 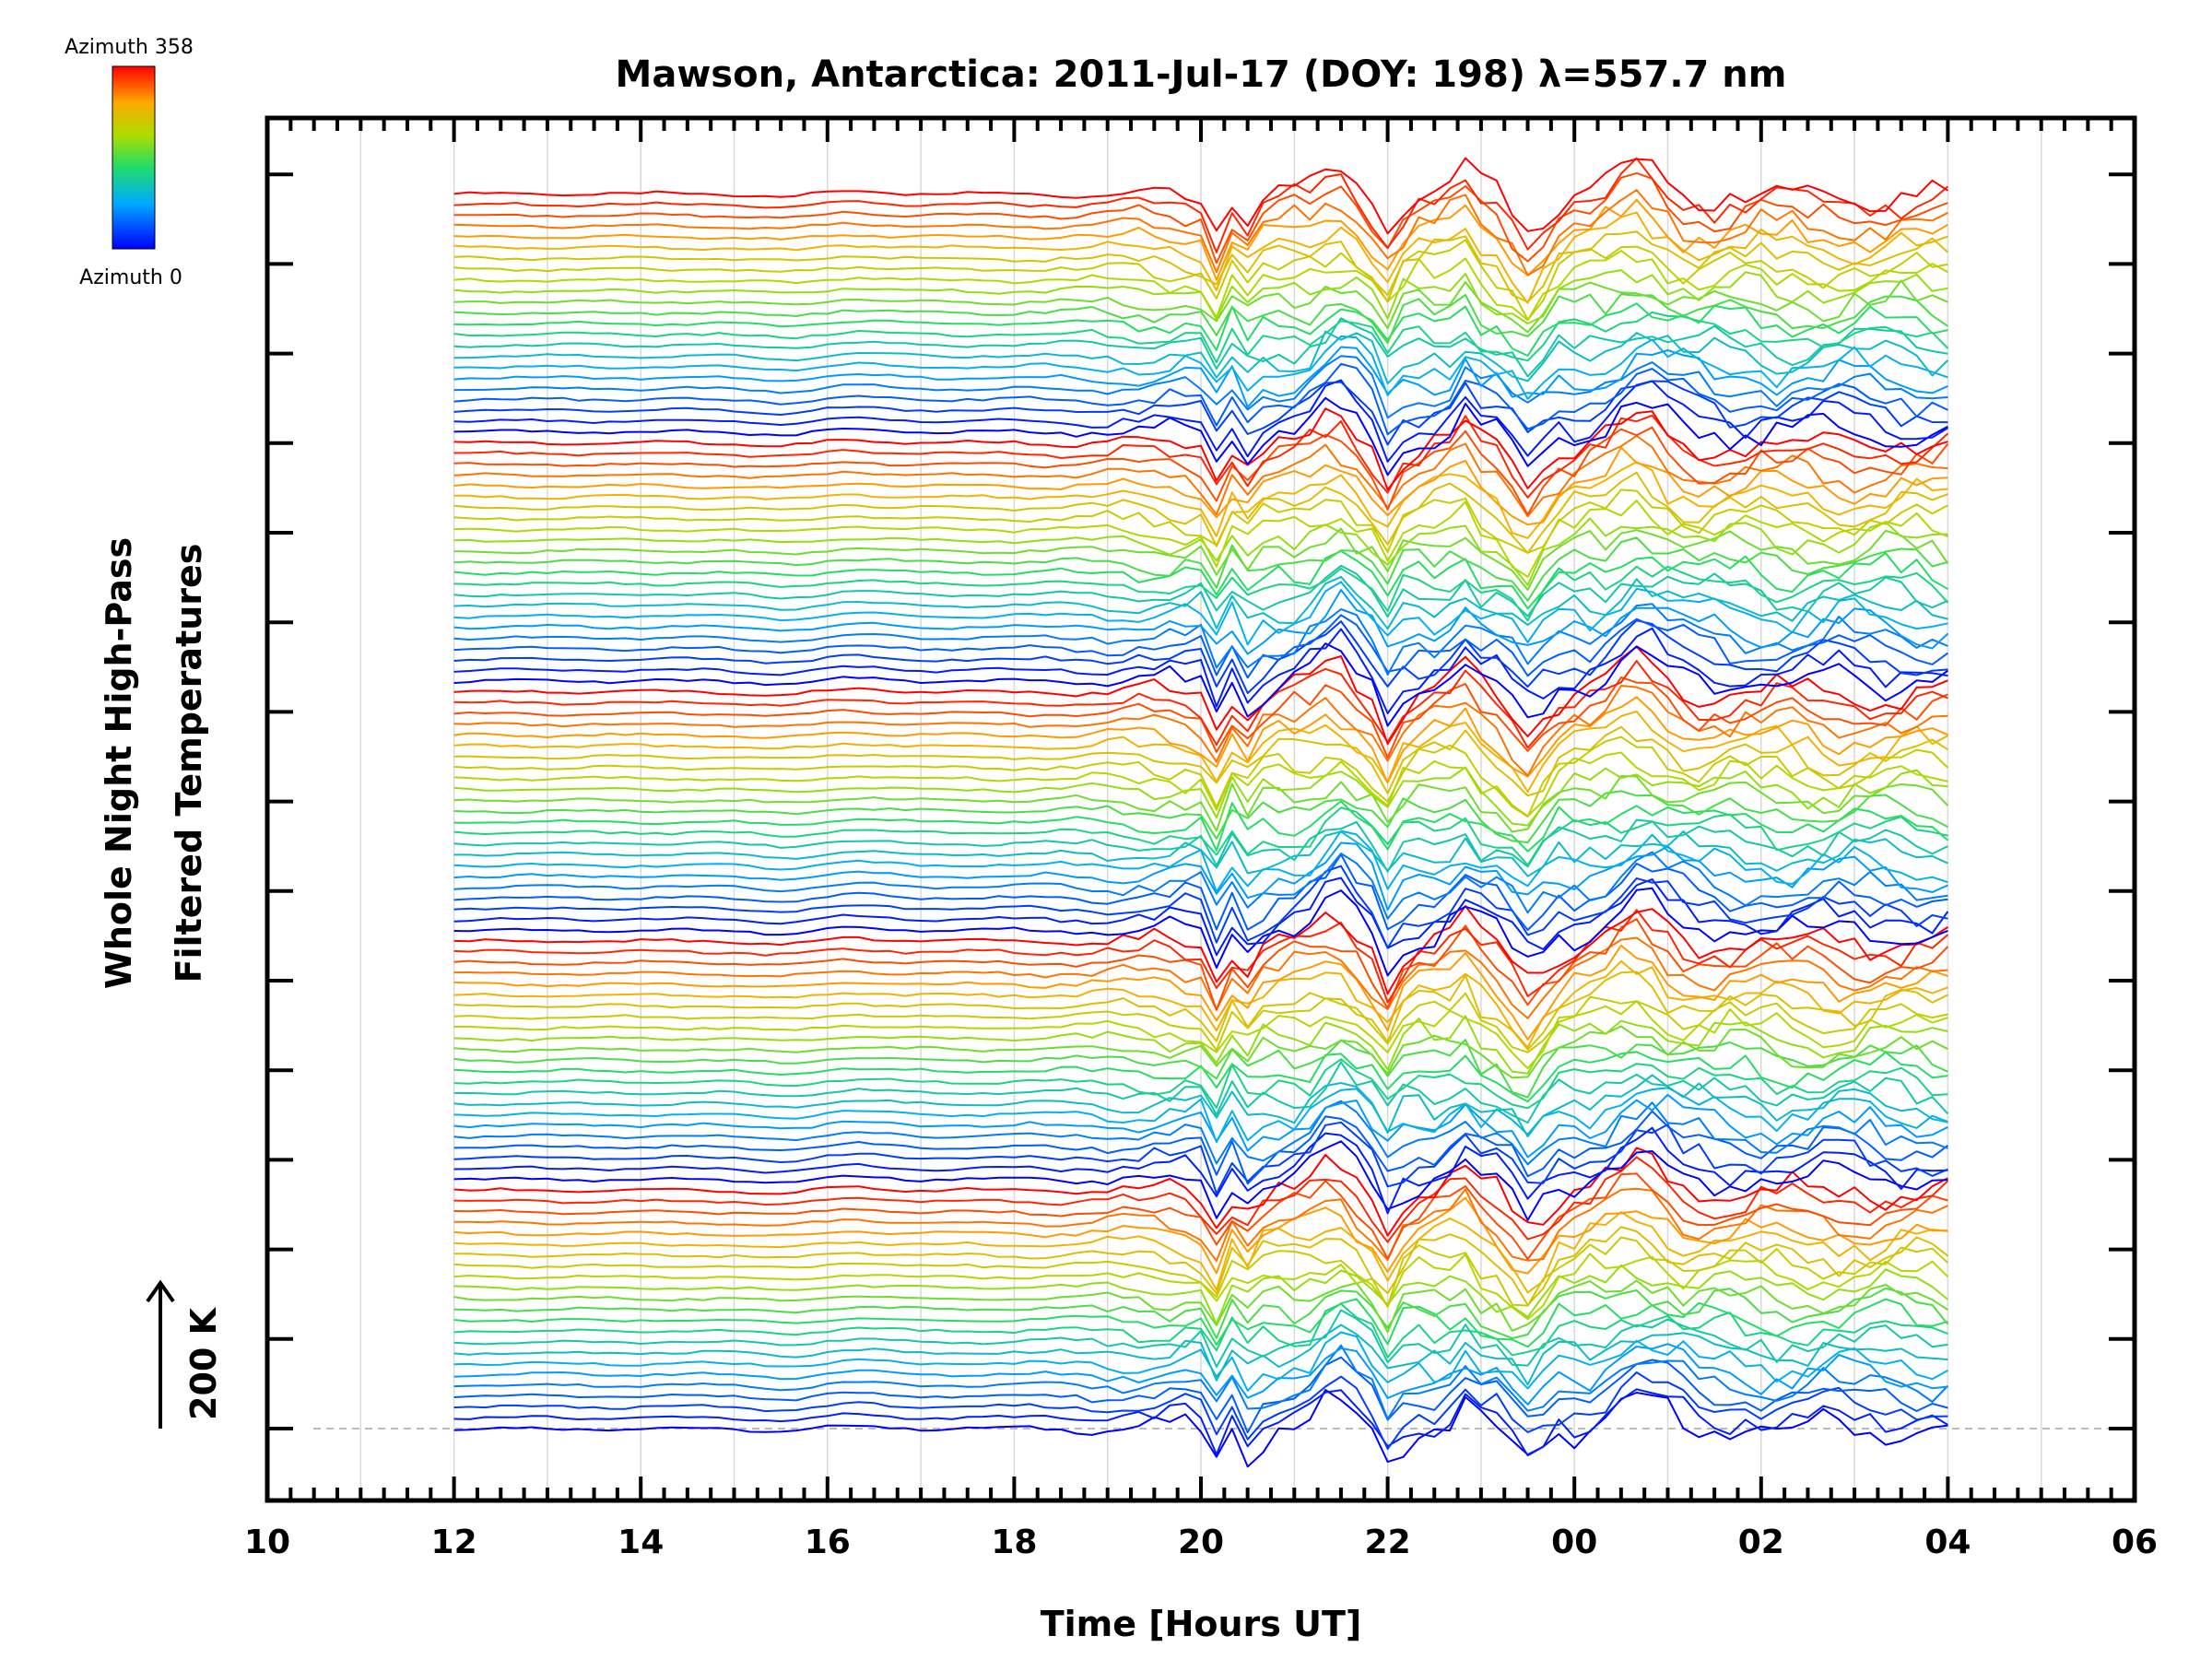 I want to click on x-tick-labels: 10 12 14 16 18 20 22 00 02 04 06, so click(x=1201, y=1542).